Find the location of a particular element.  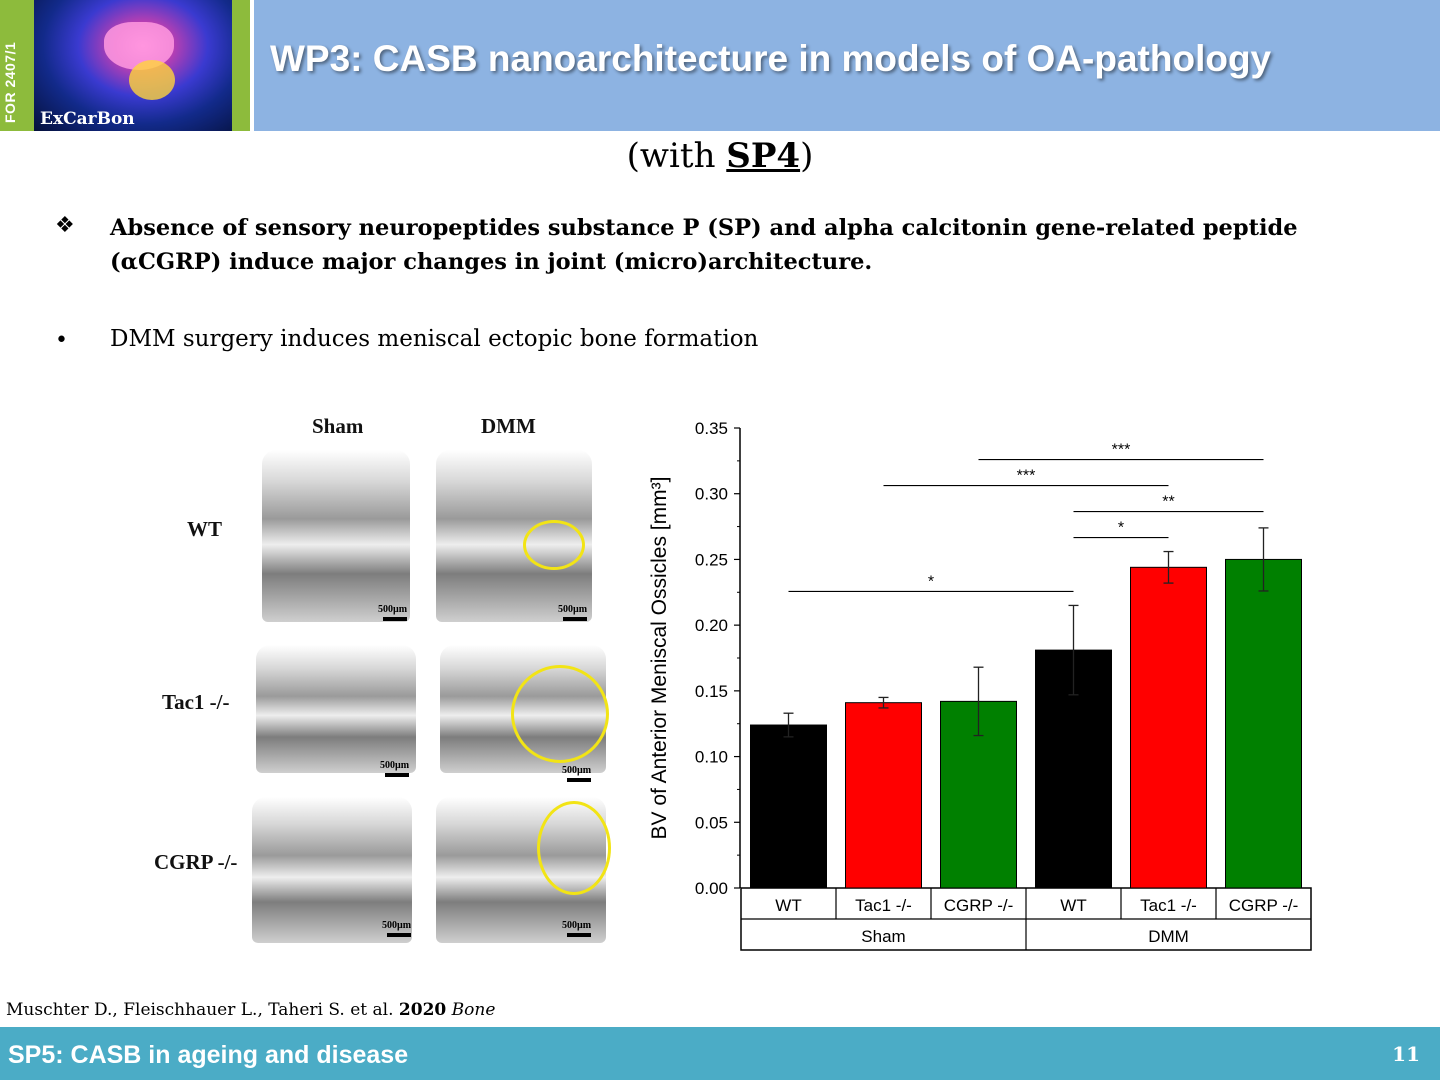

page-number: 11 is located at coordinates (1406, 1054).